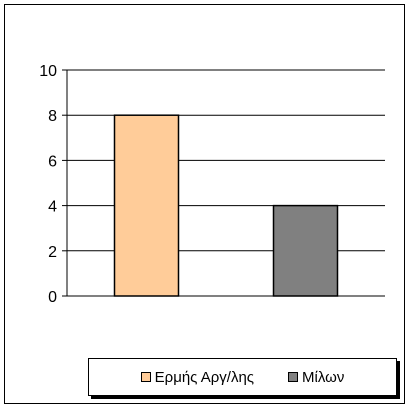 Image resolution: width=411 pixels, height=410 pixels. Describe the element at coordinates (204, 377) in the screenshot. I see `legend-label-hermis: Ερμής Αργ/λης` at that location.